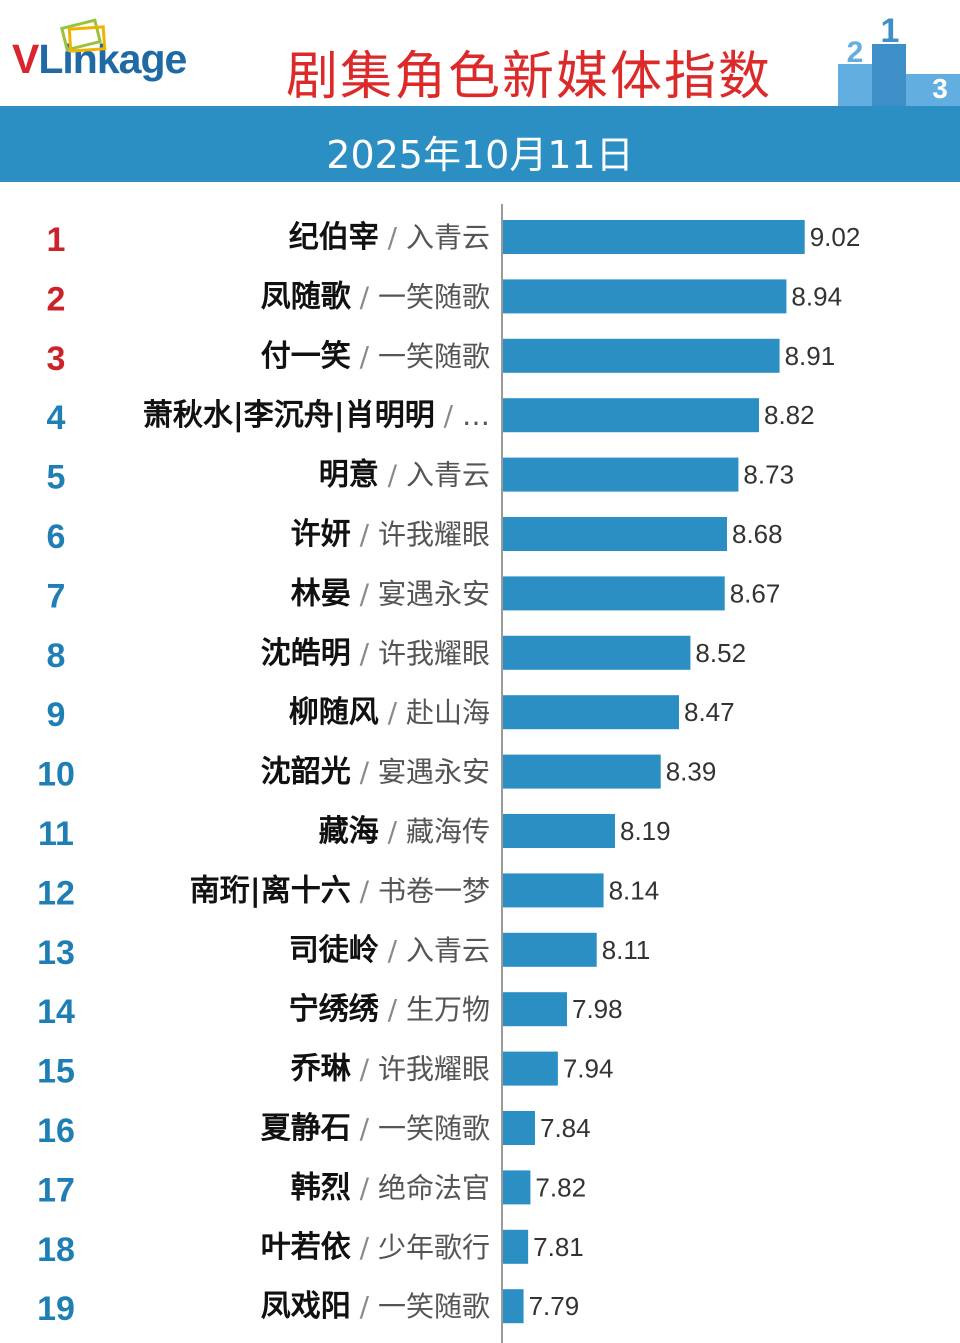  Describe the element at coordinates (810, 356) in the screenshot. I see `value-label-3: 8.91` at that location.